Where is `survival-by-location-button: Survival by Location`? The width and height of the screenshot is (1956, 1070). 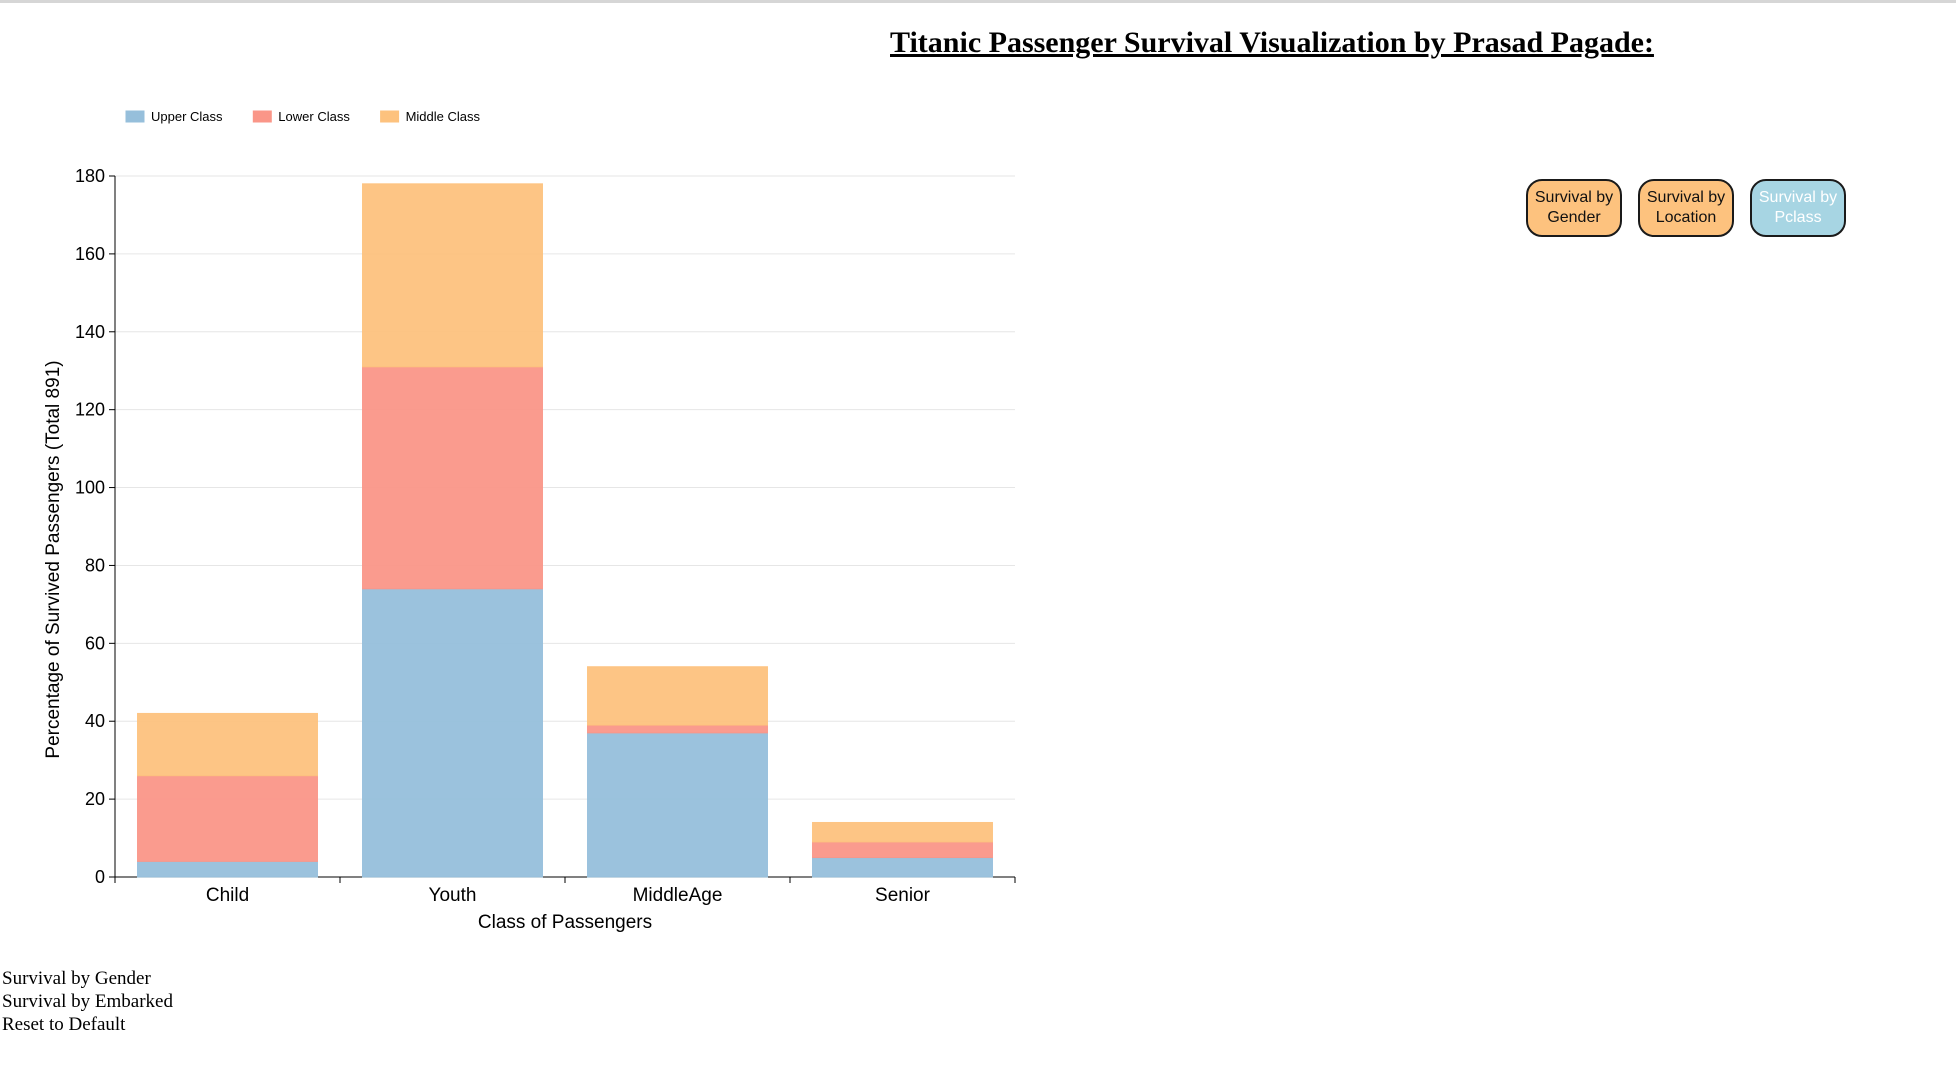 survival-by-location-button: Survival by Location is located at coordinates (1686, 208).